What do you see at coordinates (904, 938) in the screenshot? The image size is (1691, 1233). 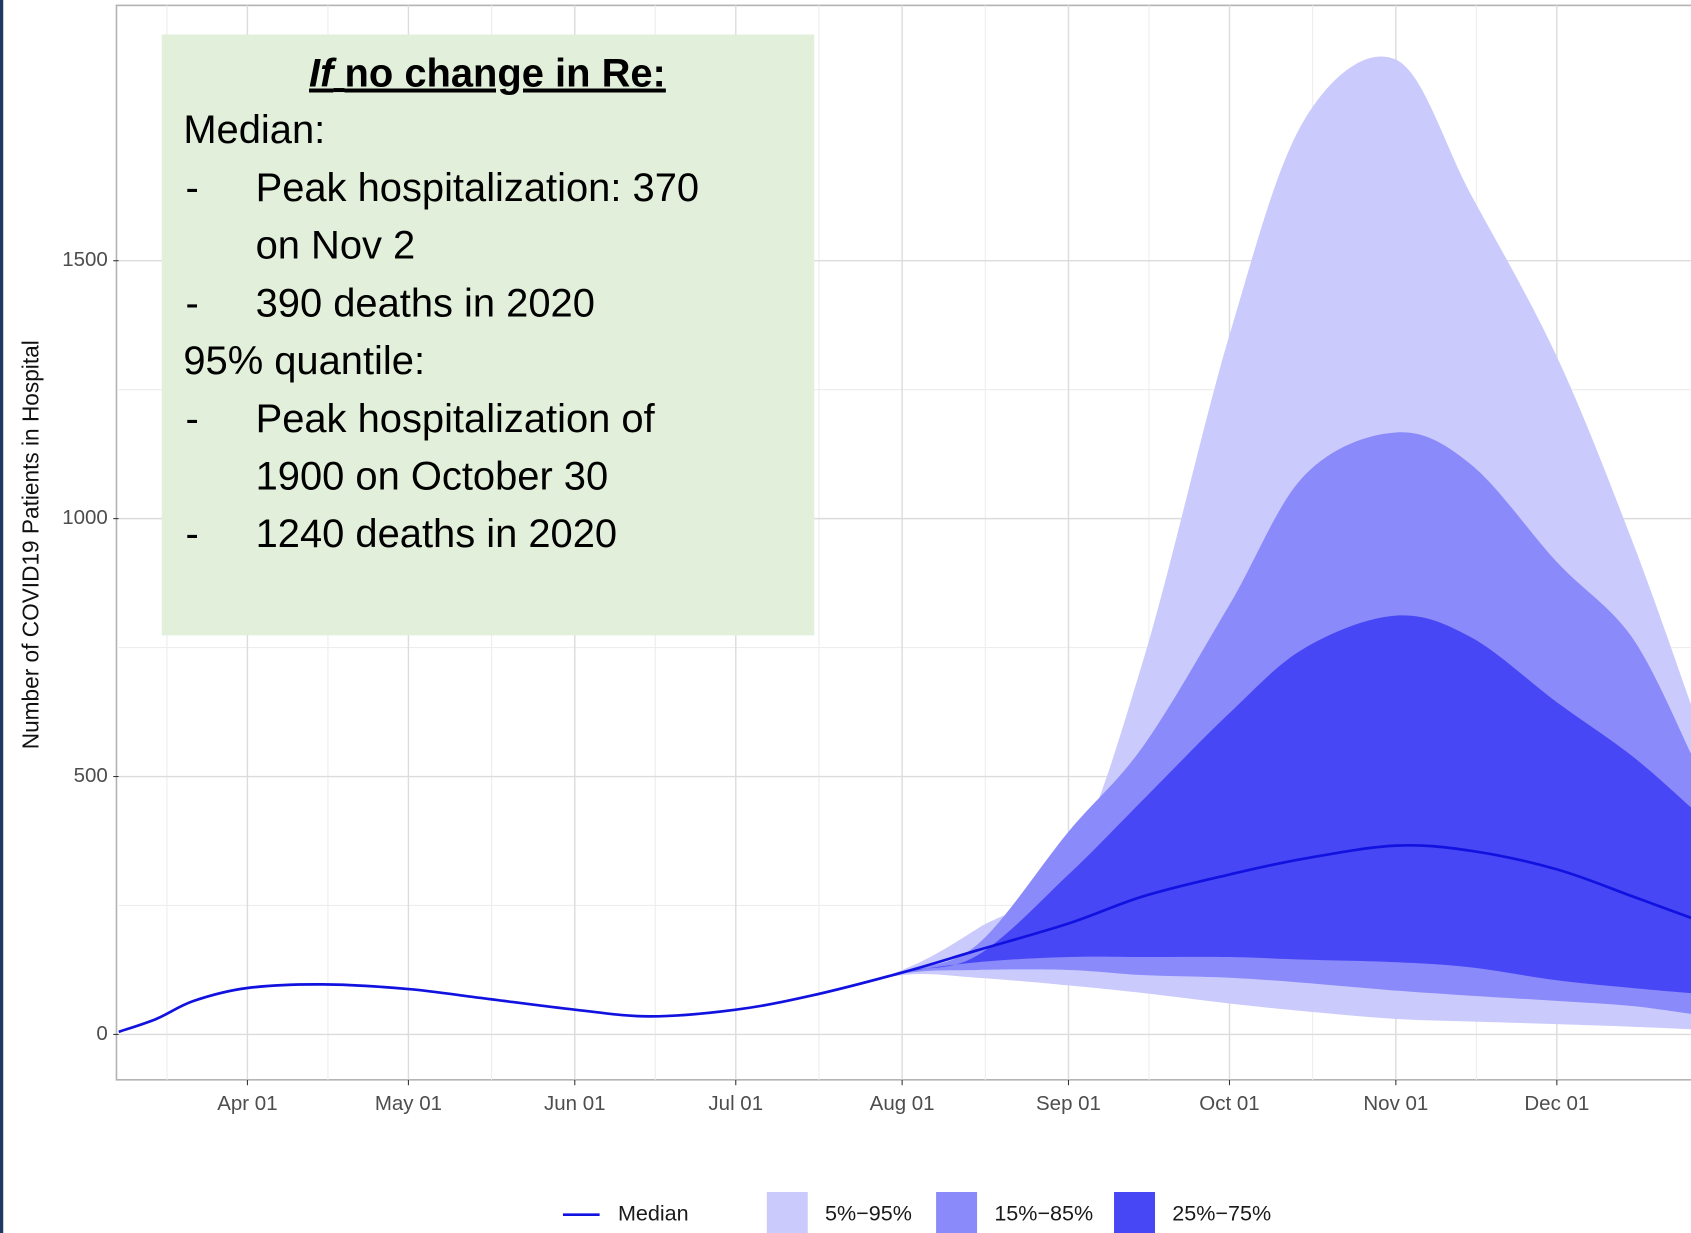 I see `median-line` at bounding box center [904, 938].